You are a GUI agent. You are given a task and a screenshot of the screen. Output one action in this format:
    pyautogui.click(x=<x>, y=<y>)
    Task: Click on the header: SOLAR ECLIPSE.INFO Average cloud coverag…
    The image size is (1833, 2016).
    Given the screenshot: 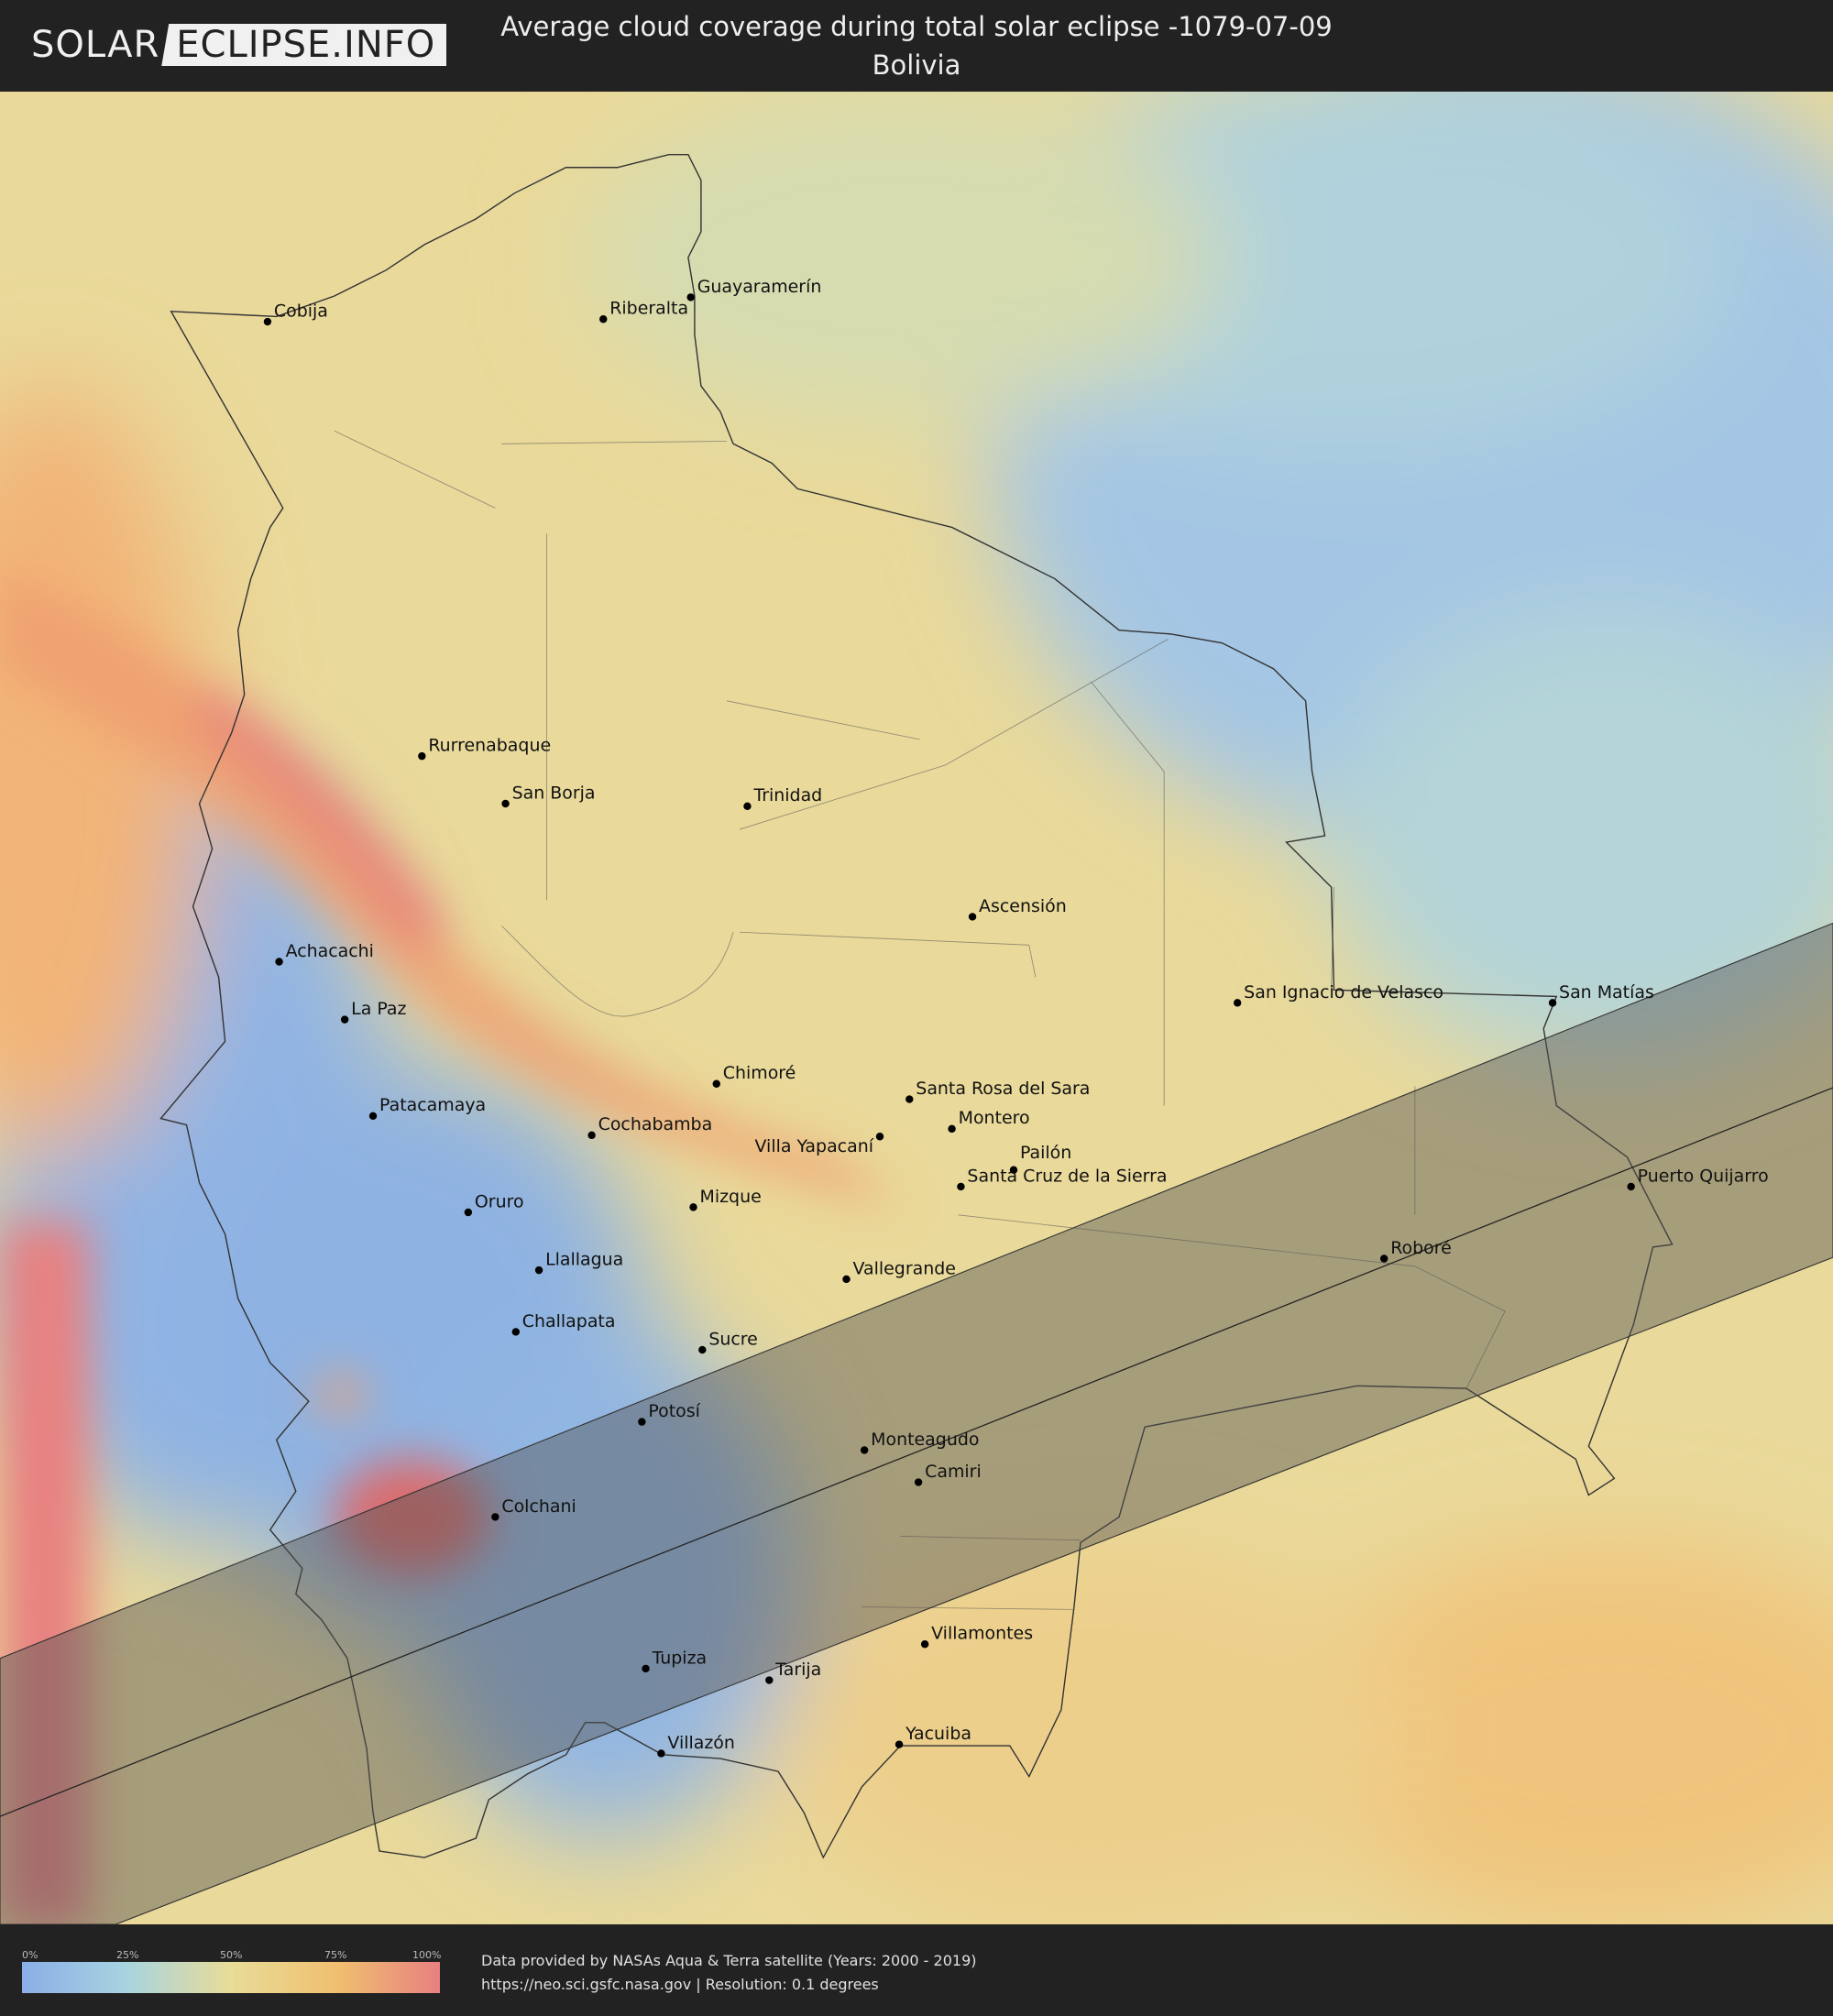 What is the action you would take?
    pyautogui.click(x=916, y=46)
    